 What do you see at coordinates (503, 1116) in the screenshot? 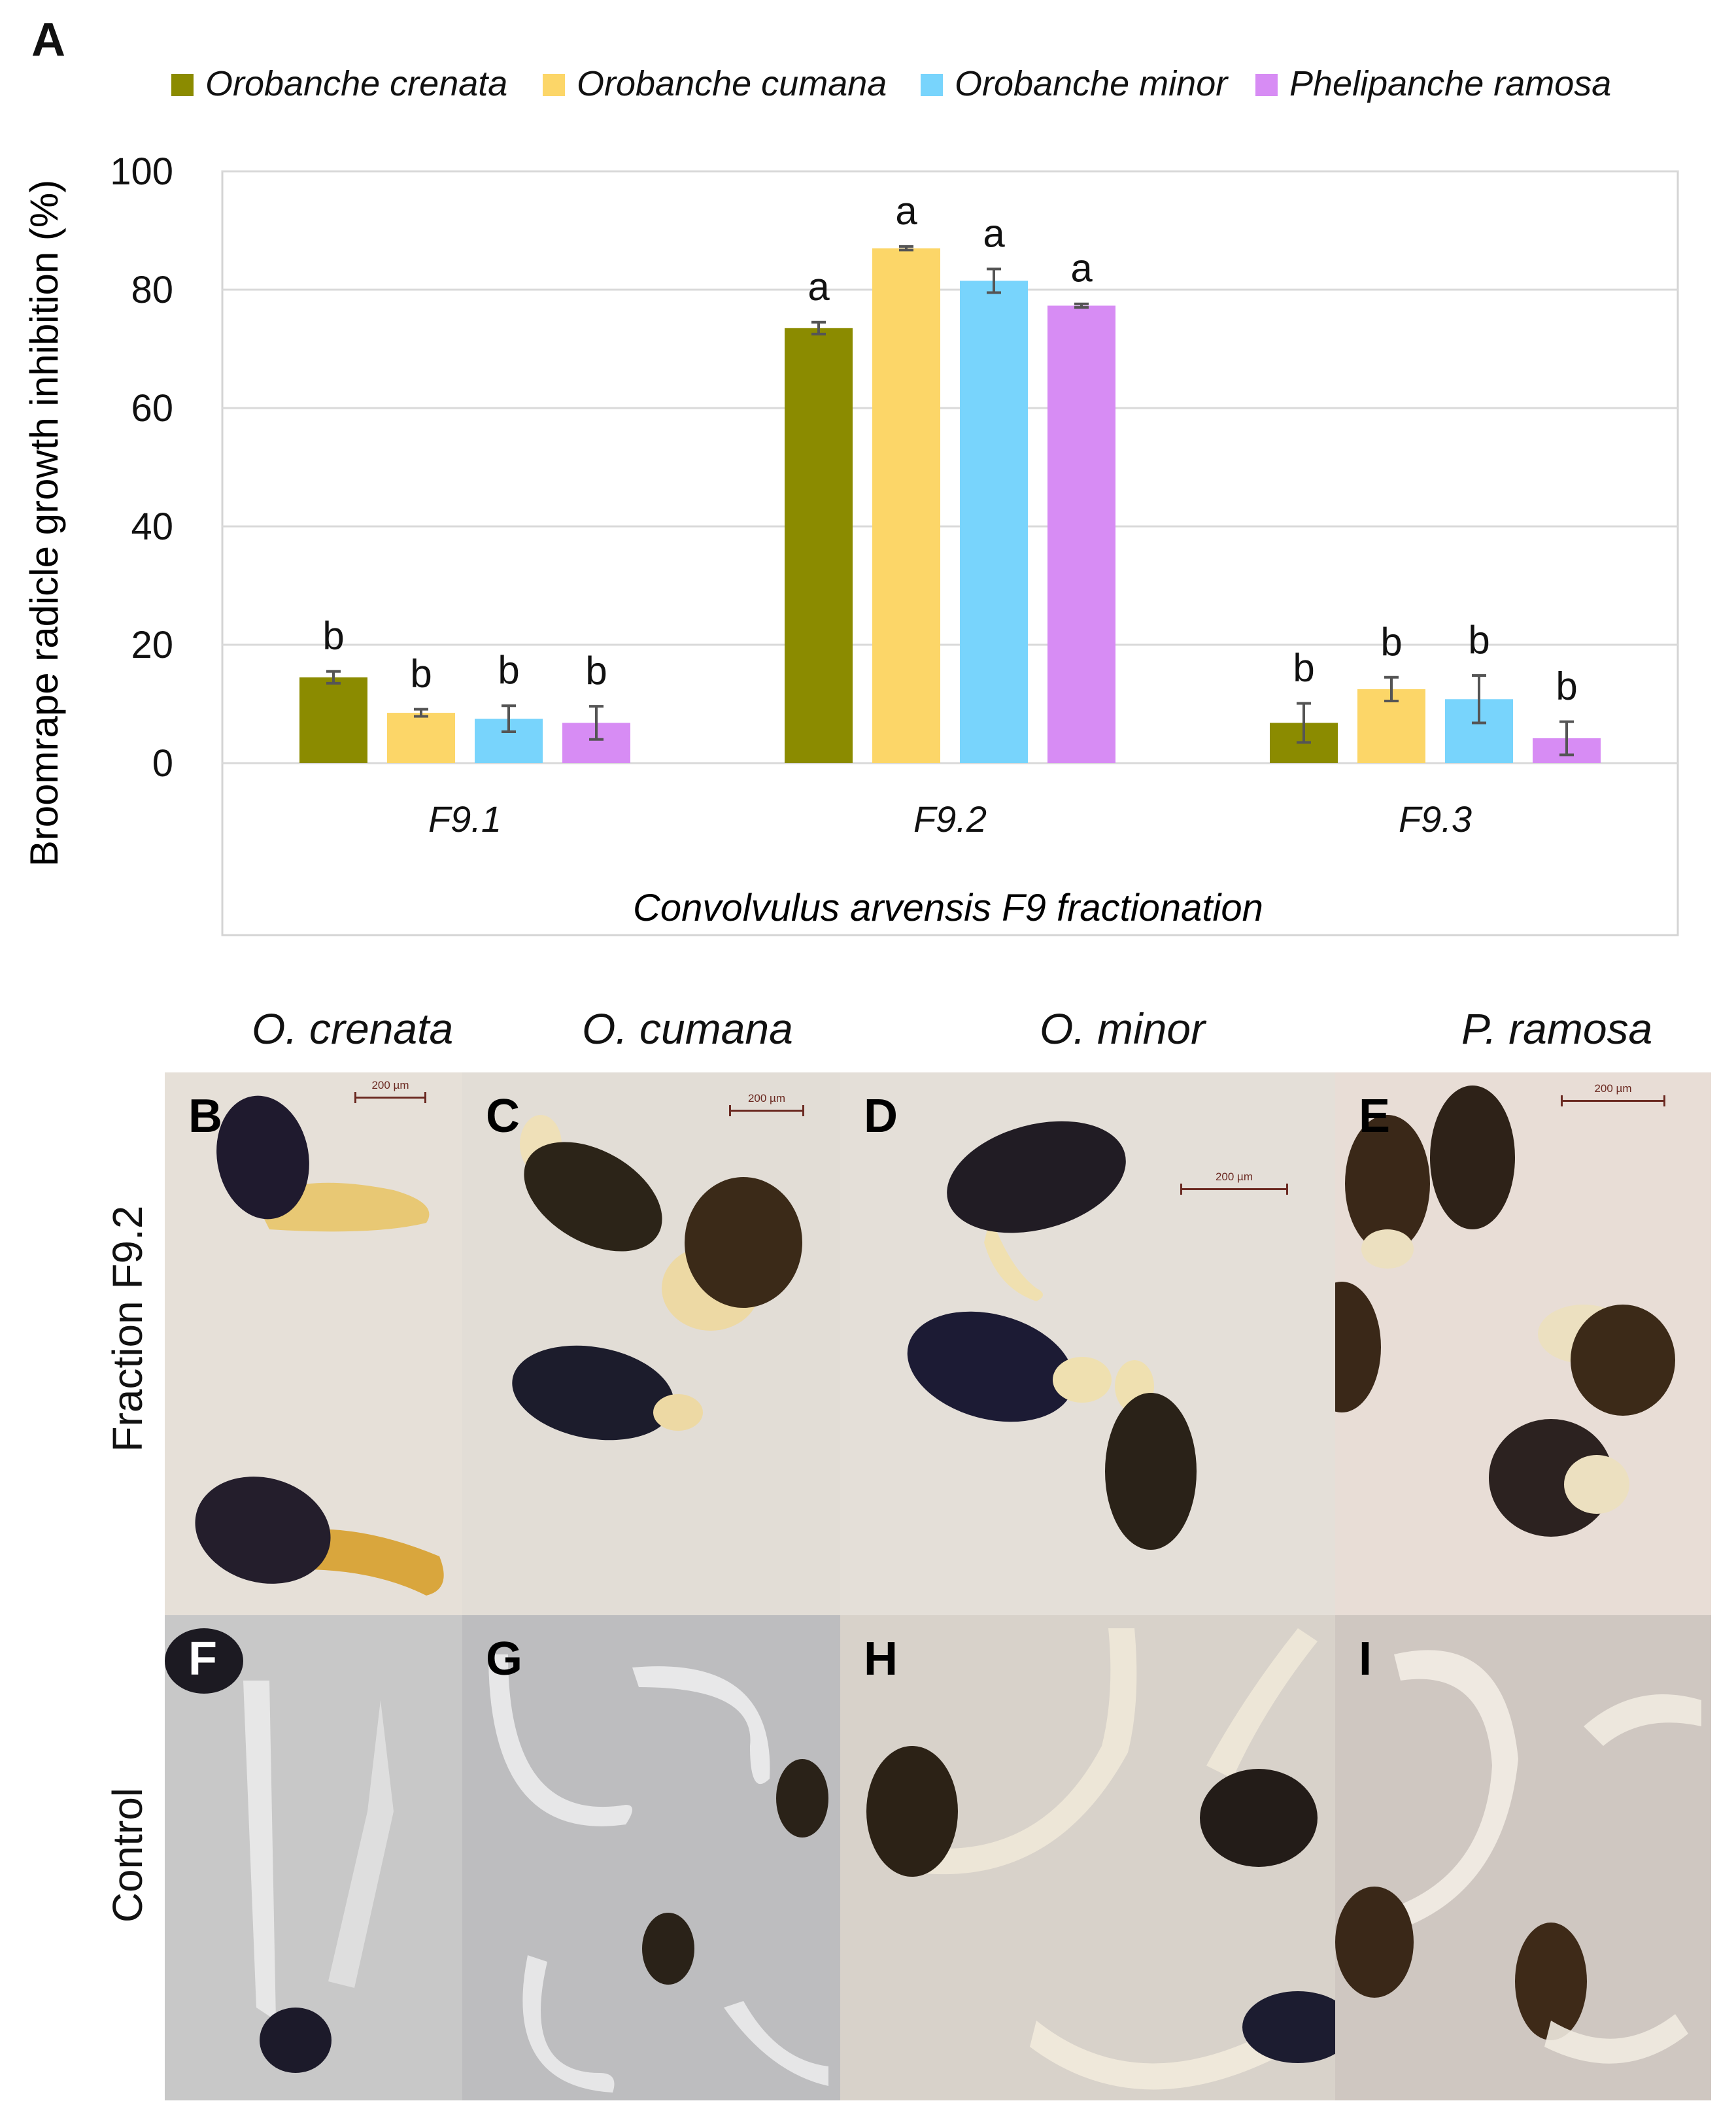
I see `panel-letter-c: C` at bounding box center [503, 1116].